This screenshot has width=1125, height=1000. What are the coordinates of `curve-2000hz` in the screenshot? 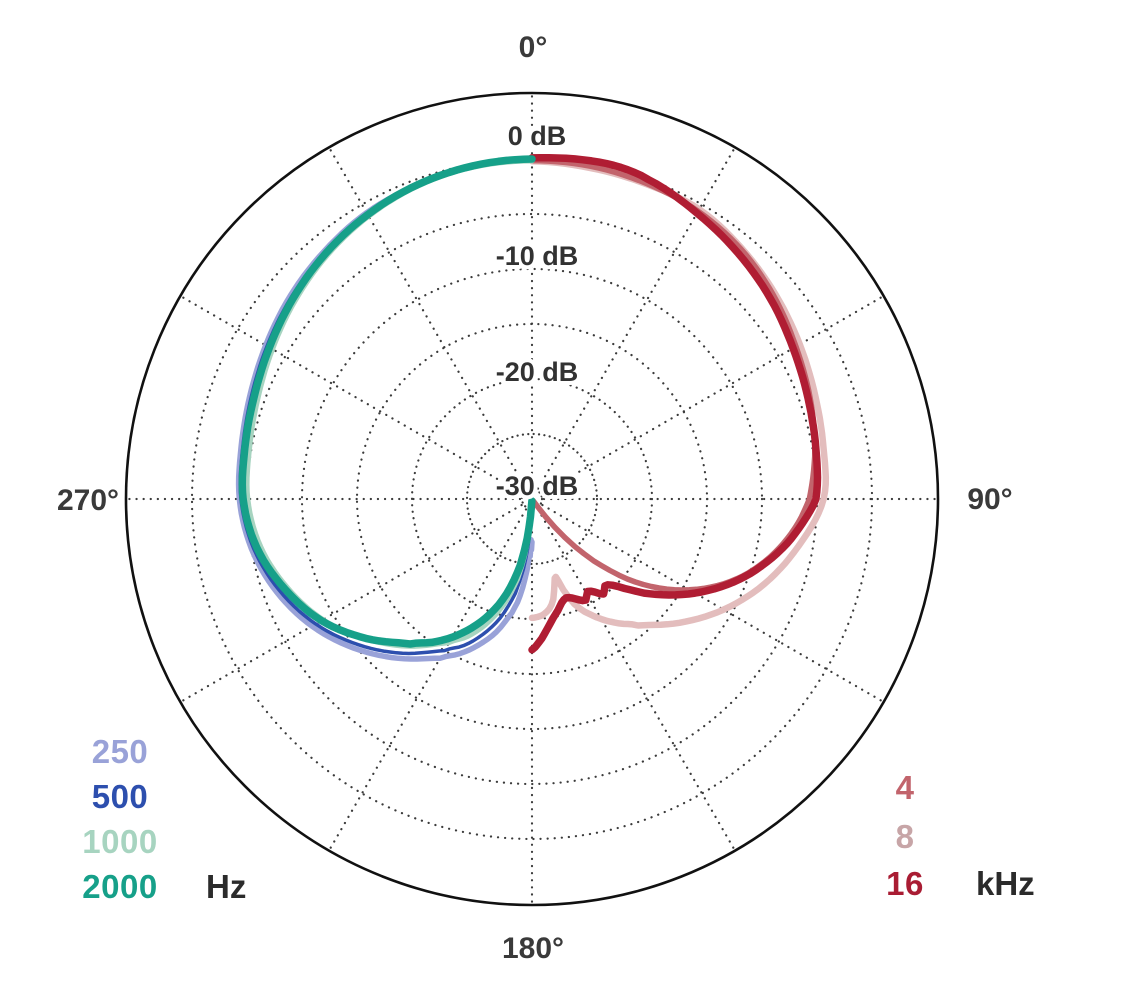 It's located at (387, 401).